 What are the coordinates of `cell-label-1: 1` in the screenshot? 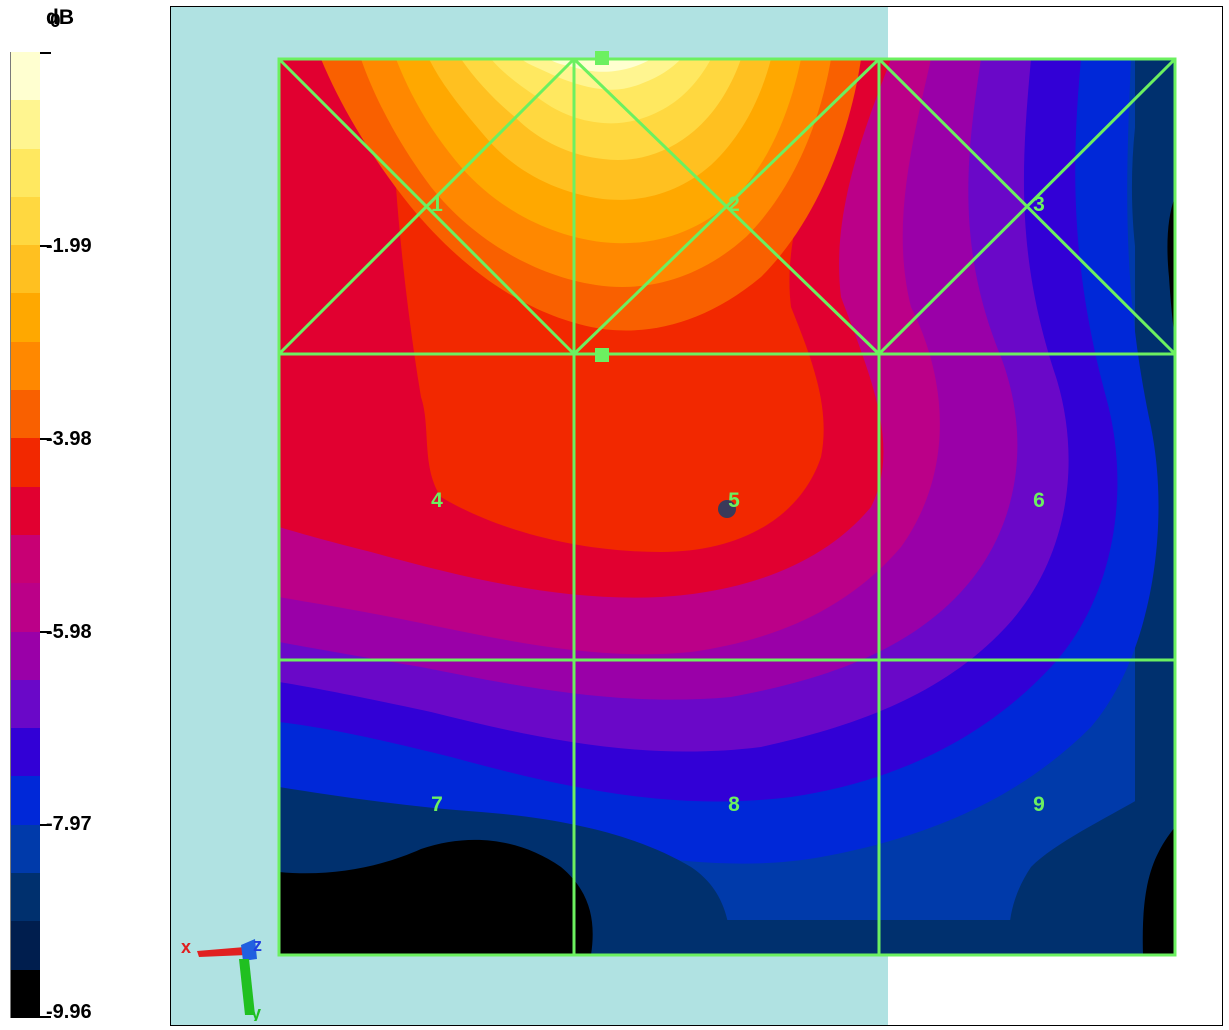 It's located at (437, 204).